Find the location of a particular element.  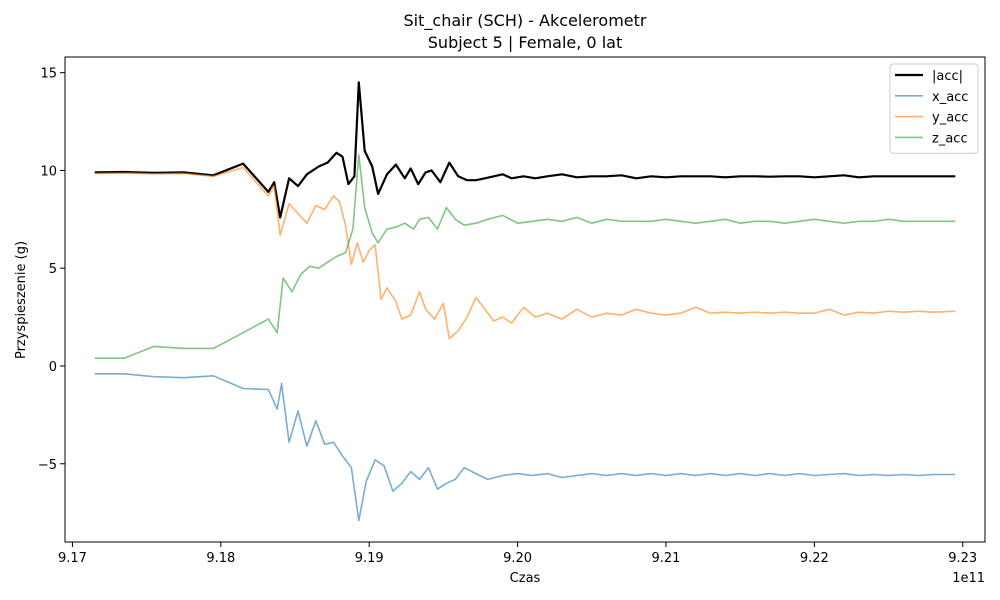

y-axis-label: Przyspieszenie (g) is located at coordinates (21, 300).